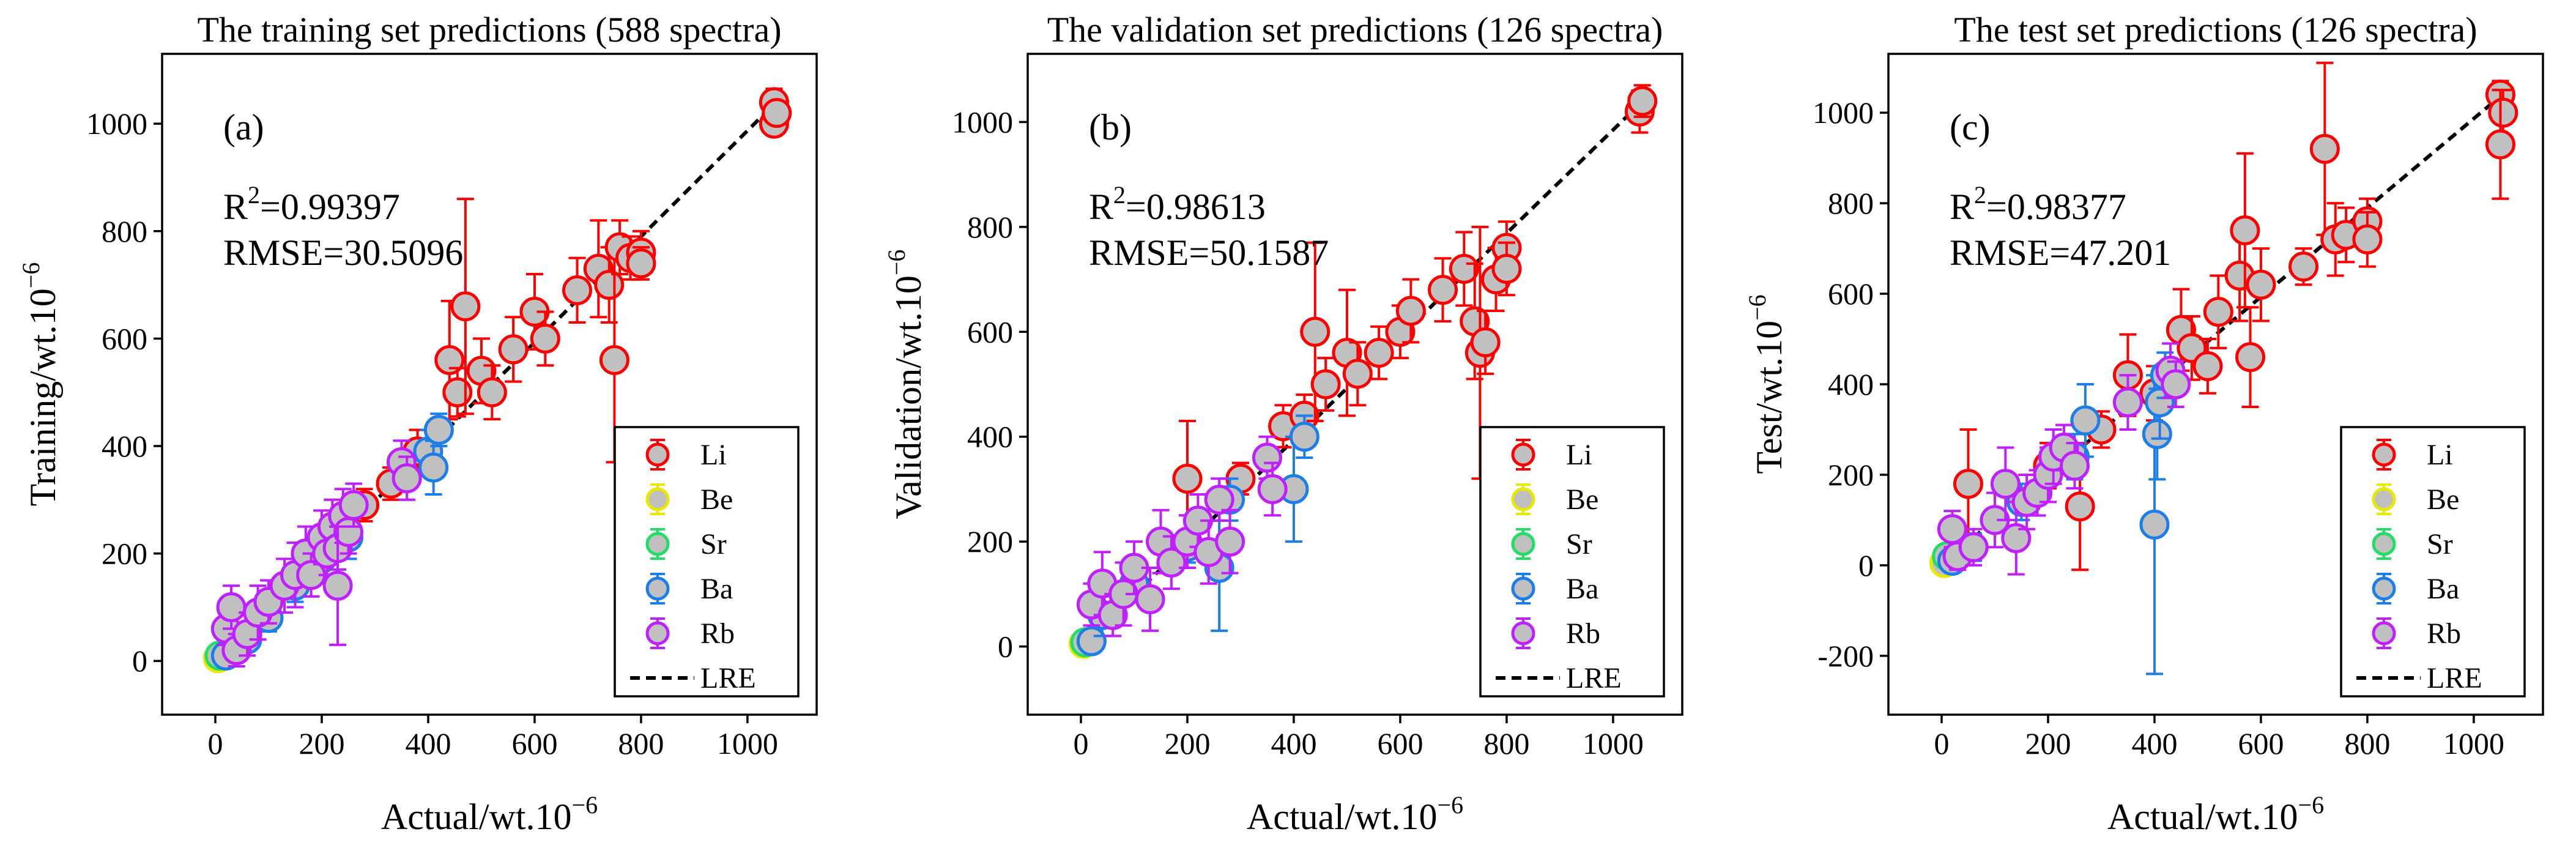  What do you see at coordinates (1110, 127) in the screenshot?
I see `panel-label: (b)` at bounding box center [1110, 127].